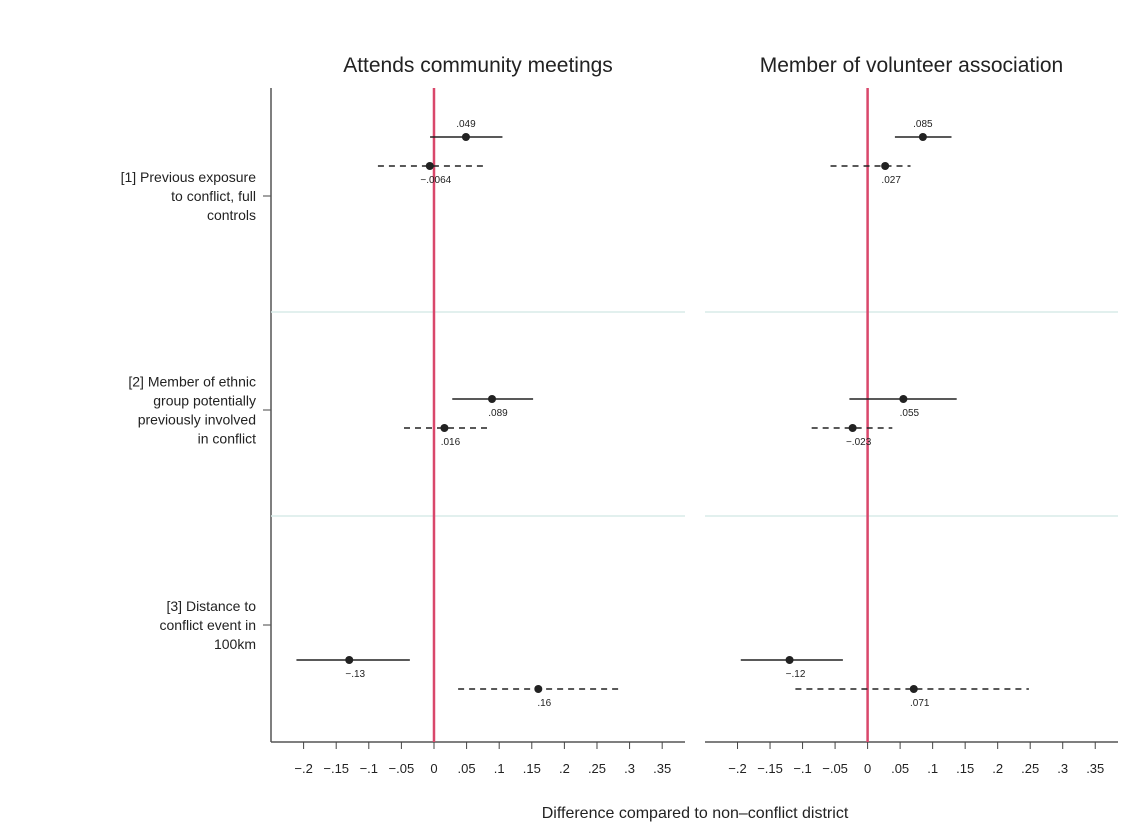 The image size is (1142, 836). What do you see at coordinates (355, 674) in the screenshot?
I see `value-label: −.13` at bounding box center [355, 674].